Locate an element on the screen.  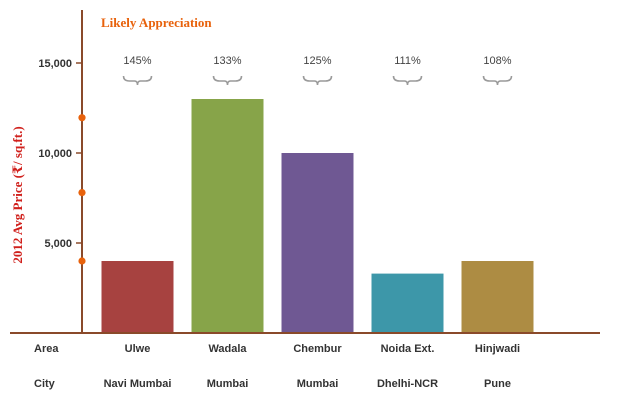
city-label-5: Pune is located at coordinates (497, 384).